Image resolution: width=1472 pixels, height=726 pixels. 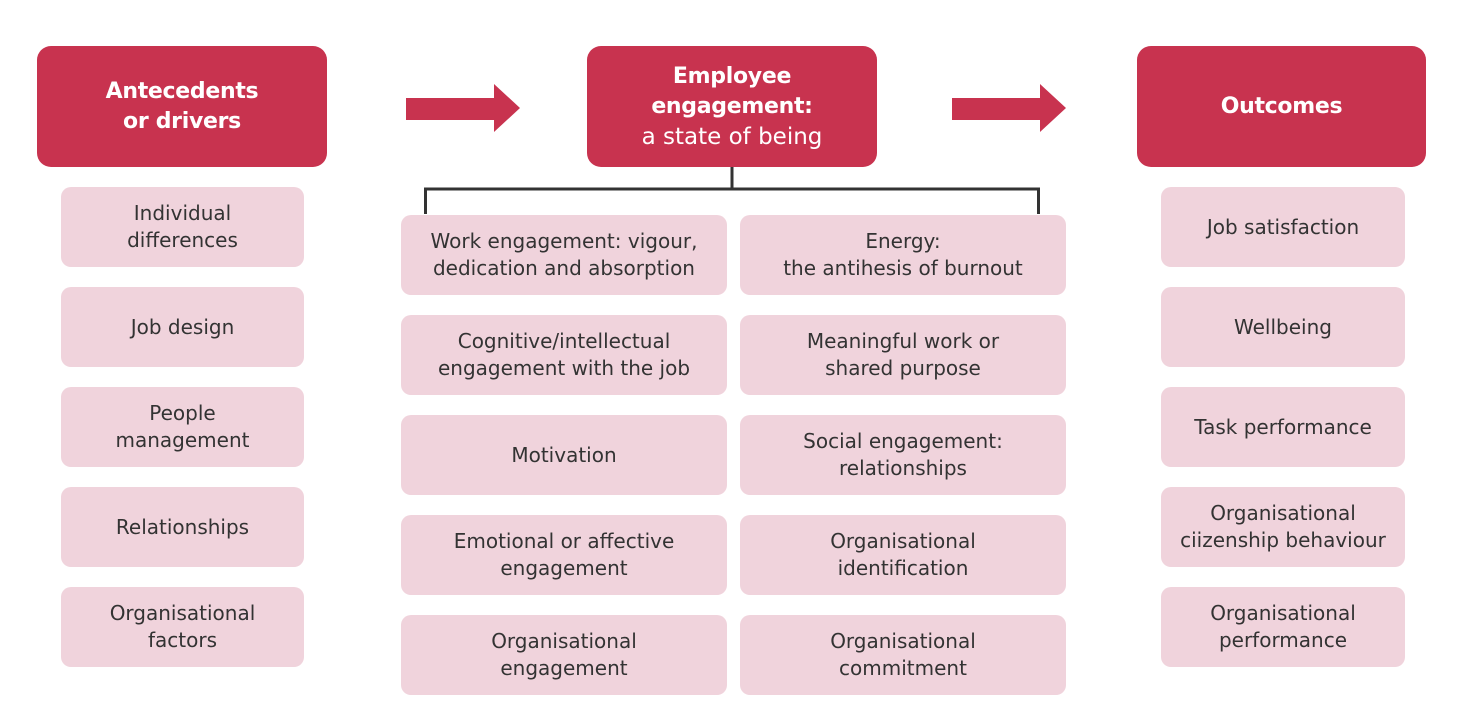 What do you see at coordinates (903, 255) in the screenshot?
I see `engagement-right-item: Energy: the antihesis of burnout` at bounding box center [903, 255].